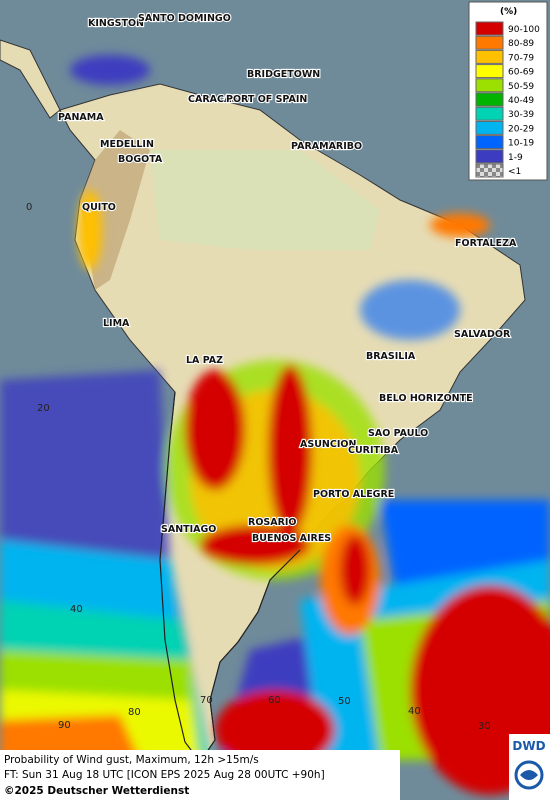  What do you see at coordinates (127, 144) in the screenshot?
I see `city: MEDELLIN` at bounding box center [127, 144].